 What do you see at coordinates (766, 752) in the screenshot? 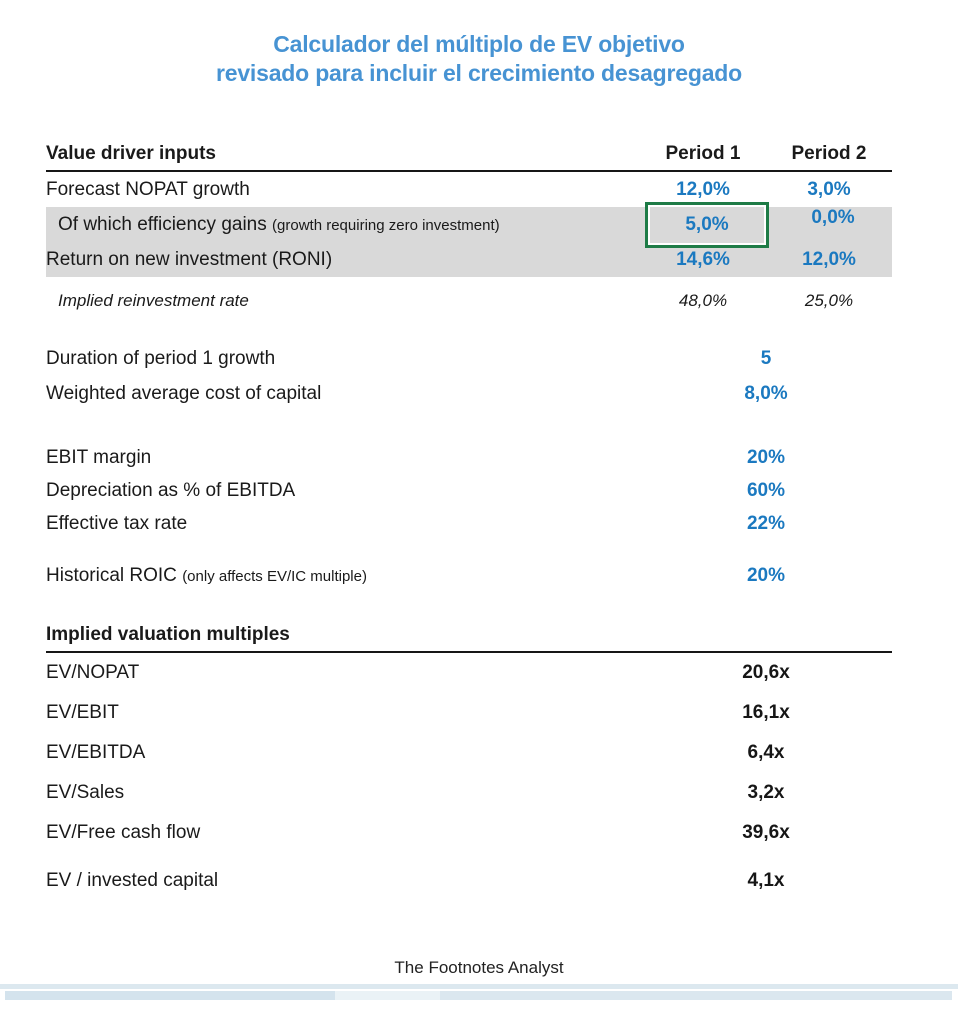
I see `calc-cell-ev-ebitda: 6,4x` at bounding box center [766, 752].